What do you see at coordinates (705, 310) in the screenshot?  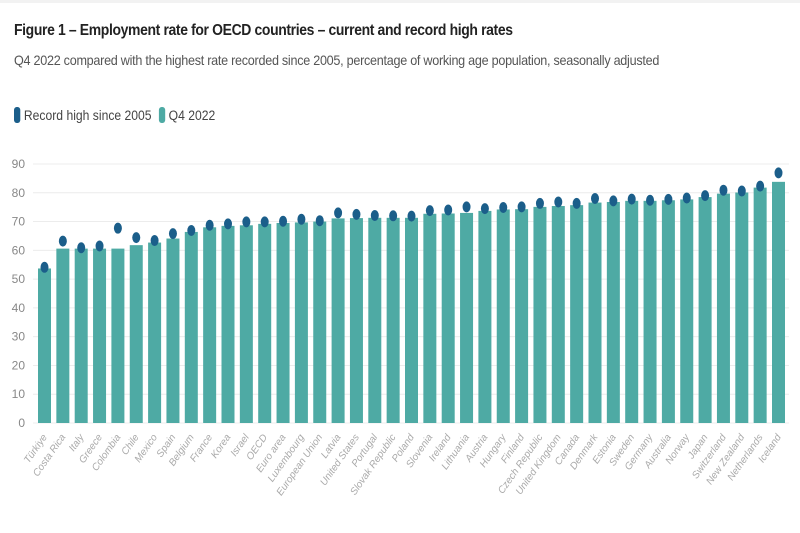 I see `bar-japan` at bounding box center [705, 310].